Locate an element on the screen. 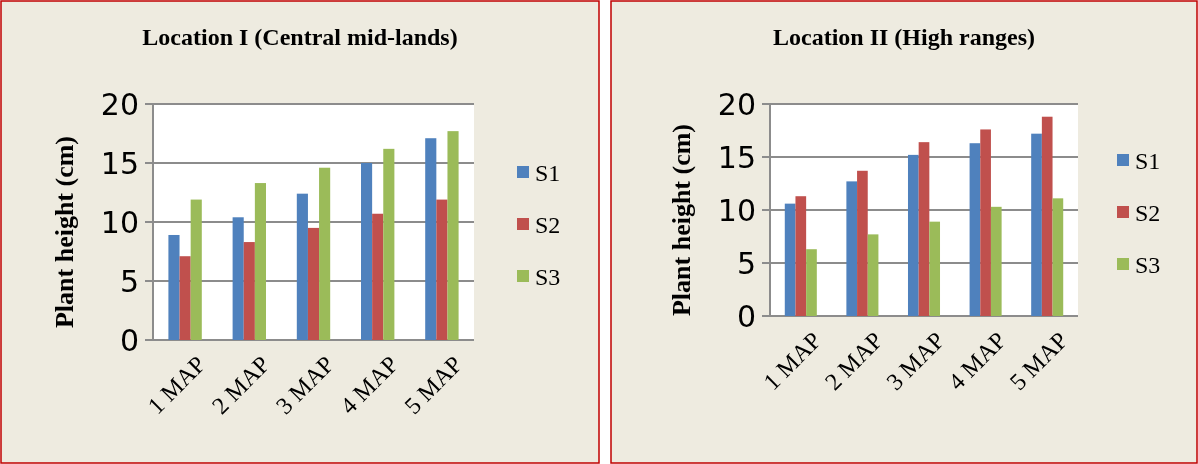  chart-title: Location I (Central mid-lands) is located at coordinates (300, 37).